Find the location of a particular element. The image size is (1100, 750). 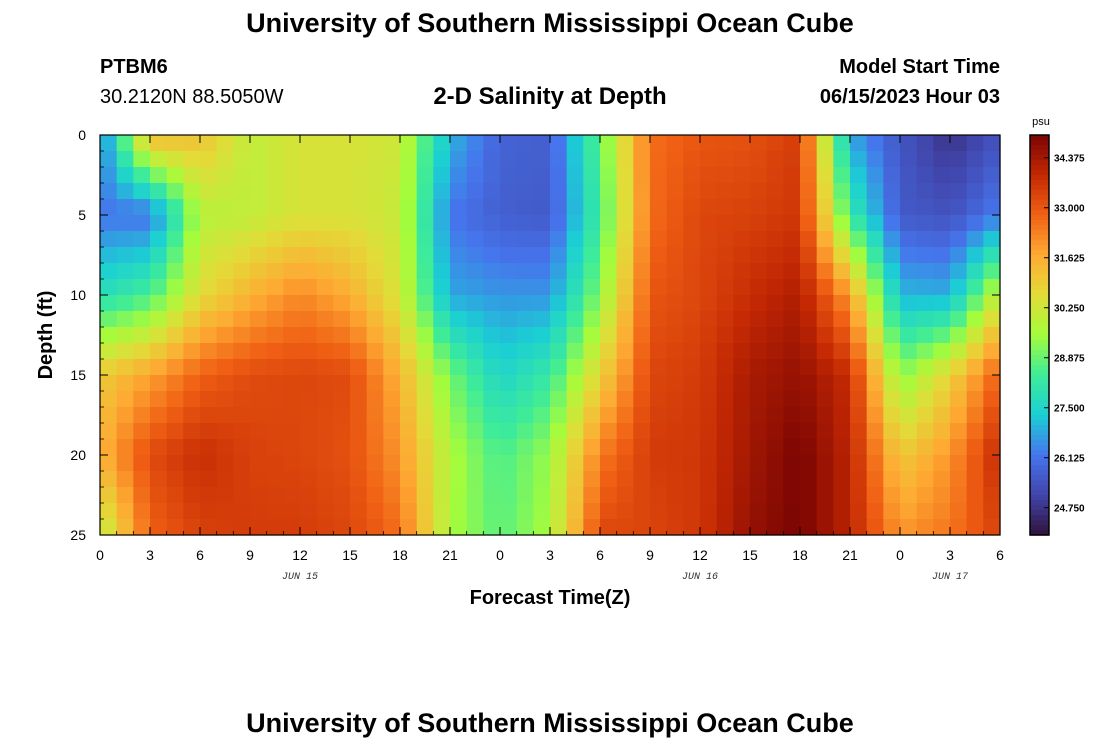

colorbar-tick-label: 31.625 is located at coordinates (1069, 259).